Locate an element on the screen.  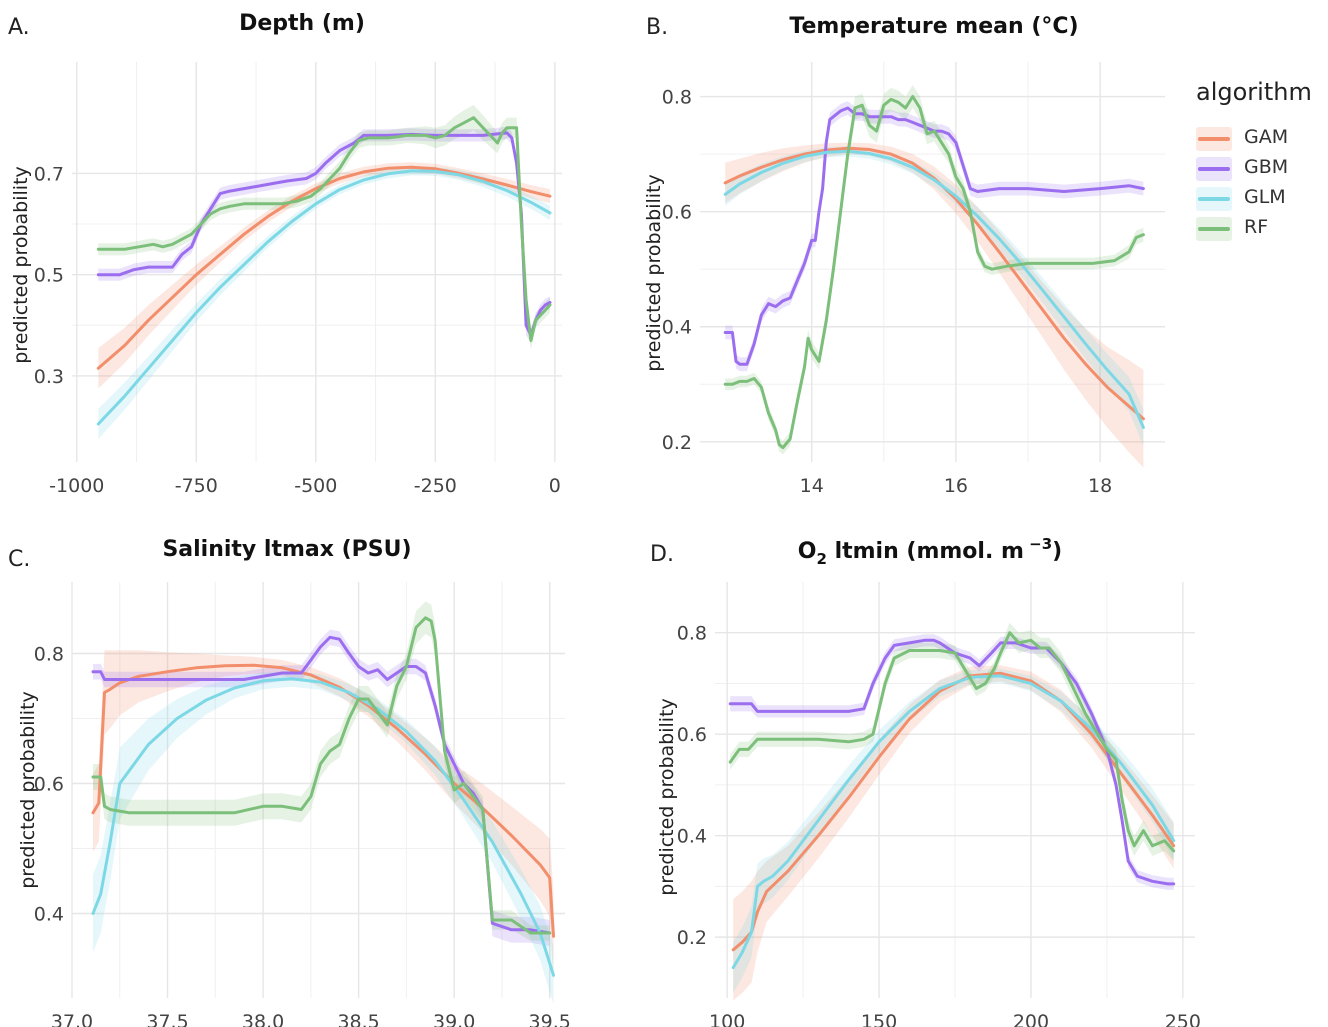
x-tick-label: -250 is located at coordinates (435, 486).